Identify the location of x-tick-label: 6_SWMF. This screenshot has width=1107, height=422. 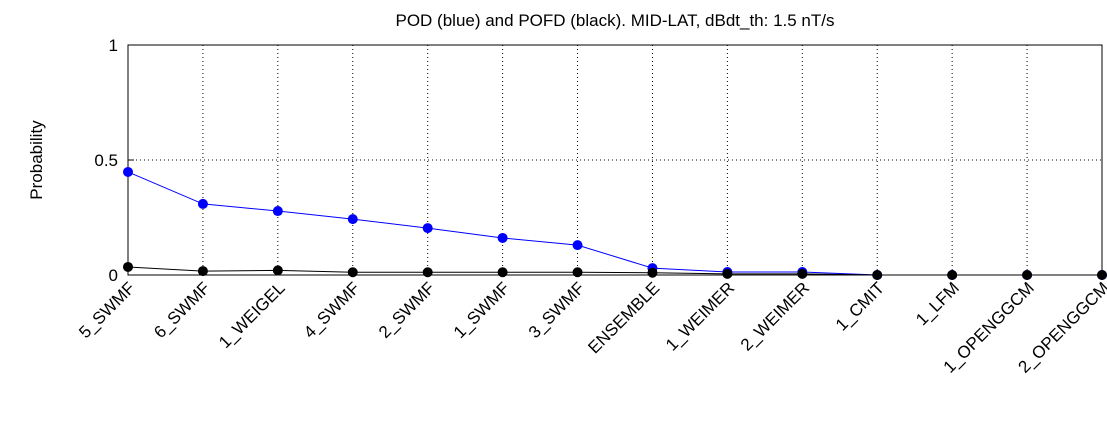
(182, 310).